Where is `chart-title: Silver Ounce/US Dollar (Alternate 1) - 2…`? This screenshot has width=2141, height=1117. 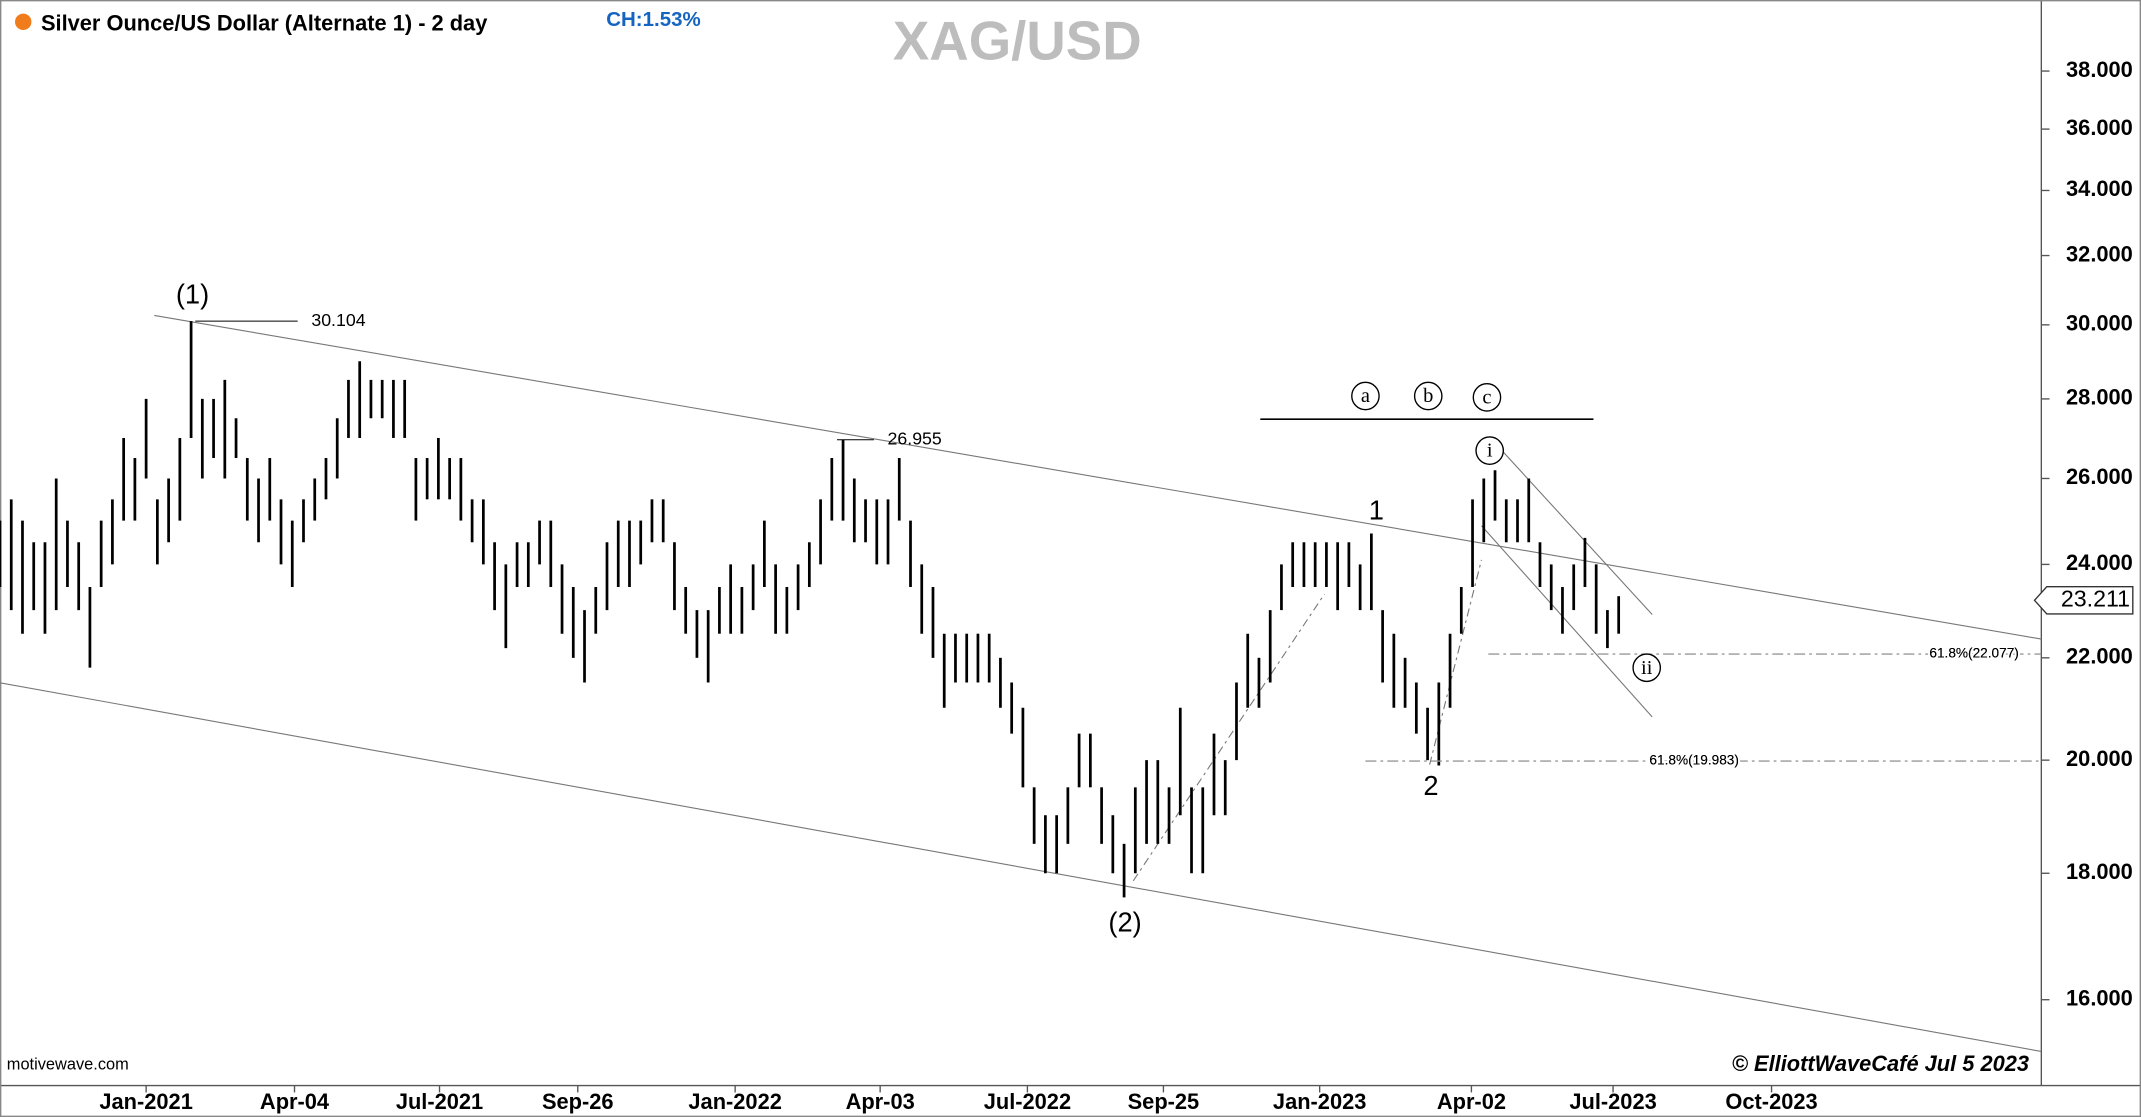 chart-title: Silver Ounce/US Dollar (Alternate 1) - 2… is located at coordinates (264, 22).